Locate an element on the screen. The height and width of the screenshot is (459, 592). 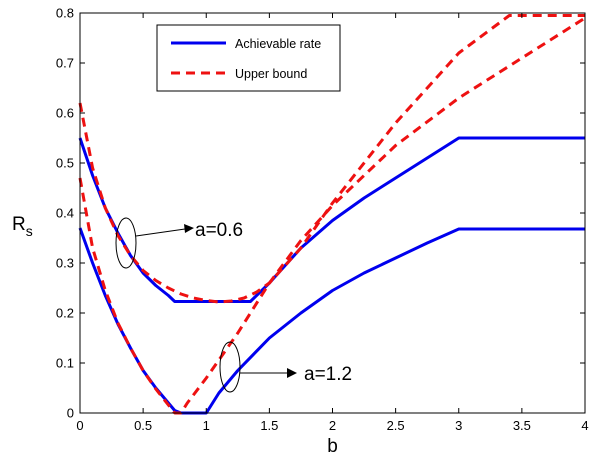
legend-box is located at coordinates (248, 58).